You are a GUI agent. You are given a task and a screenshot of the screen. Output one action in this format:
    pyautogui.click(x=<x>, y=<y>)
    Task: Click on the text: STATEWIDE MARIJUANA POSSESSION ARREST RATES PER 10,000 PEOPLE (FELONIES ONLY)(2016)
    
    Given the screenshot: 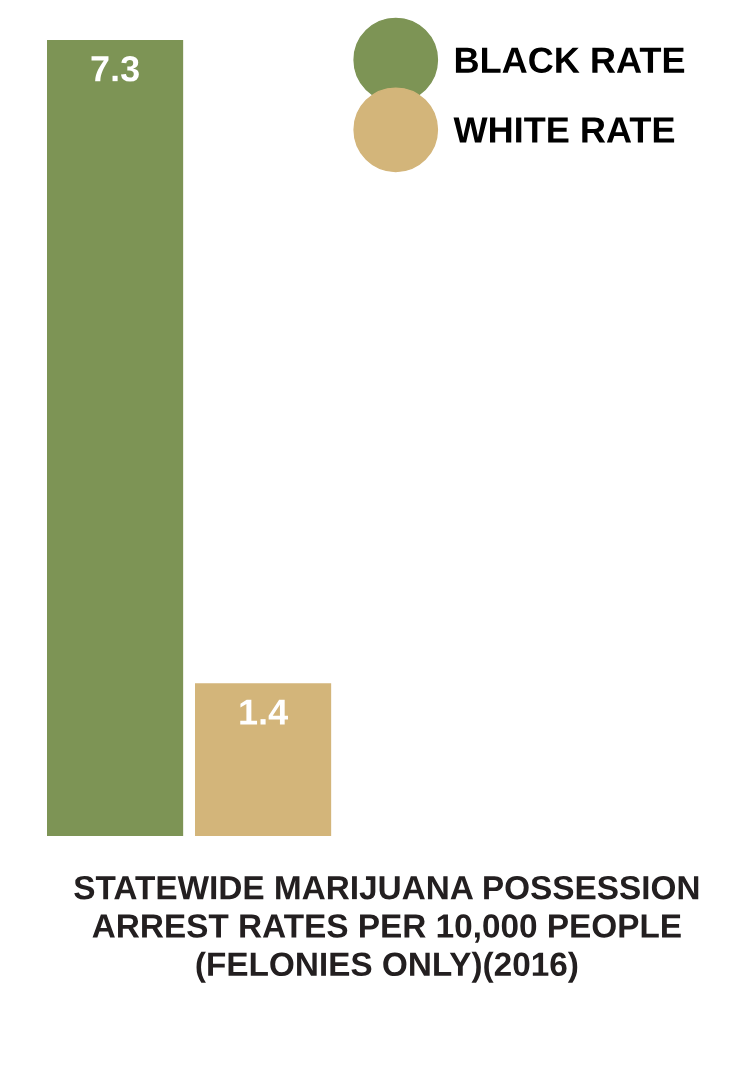 What is the action you would take?
    pyautogui.click(x=386, y=929)
    